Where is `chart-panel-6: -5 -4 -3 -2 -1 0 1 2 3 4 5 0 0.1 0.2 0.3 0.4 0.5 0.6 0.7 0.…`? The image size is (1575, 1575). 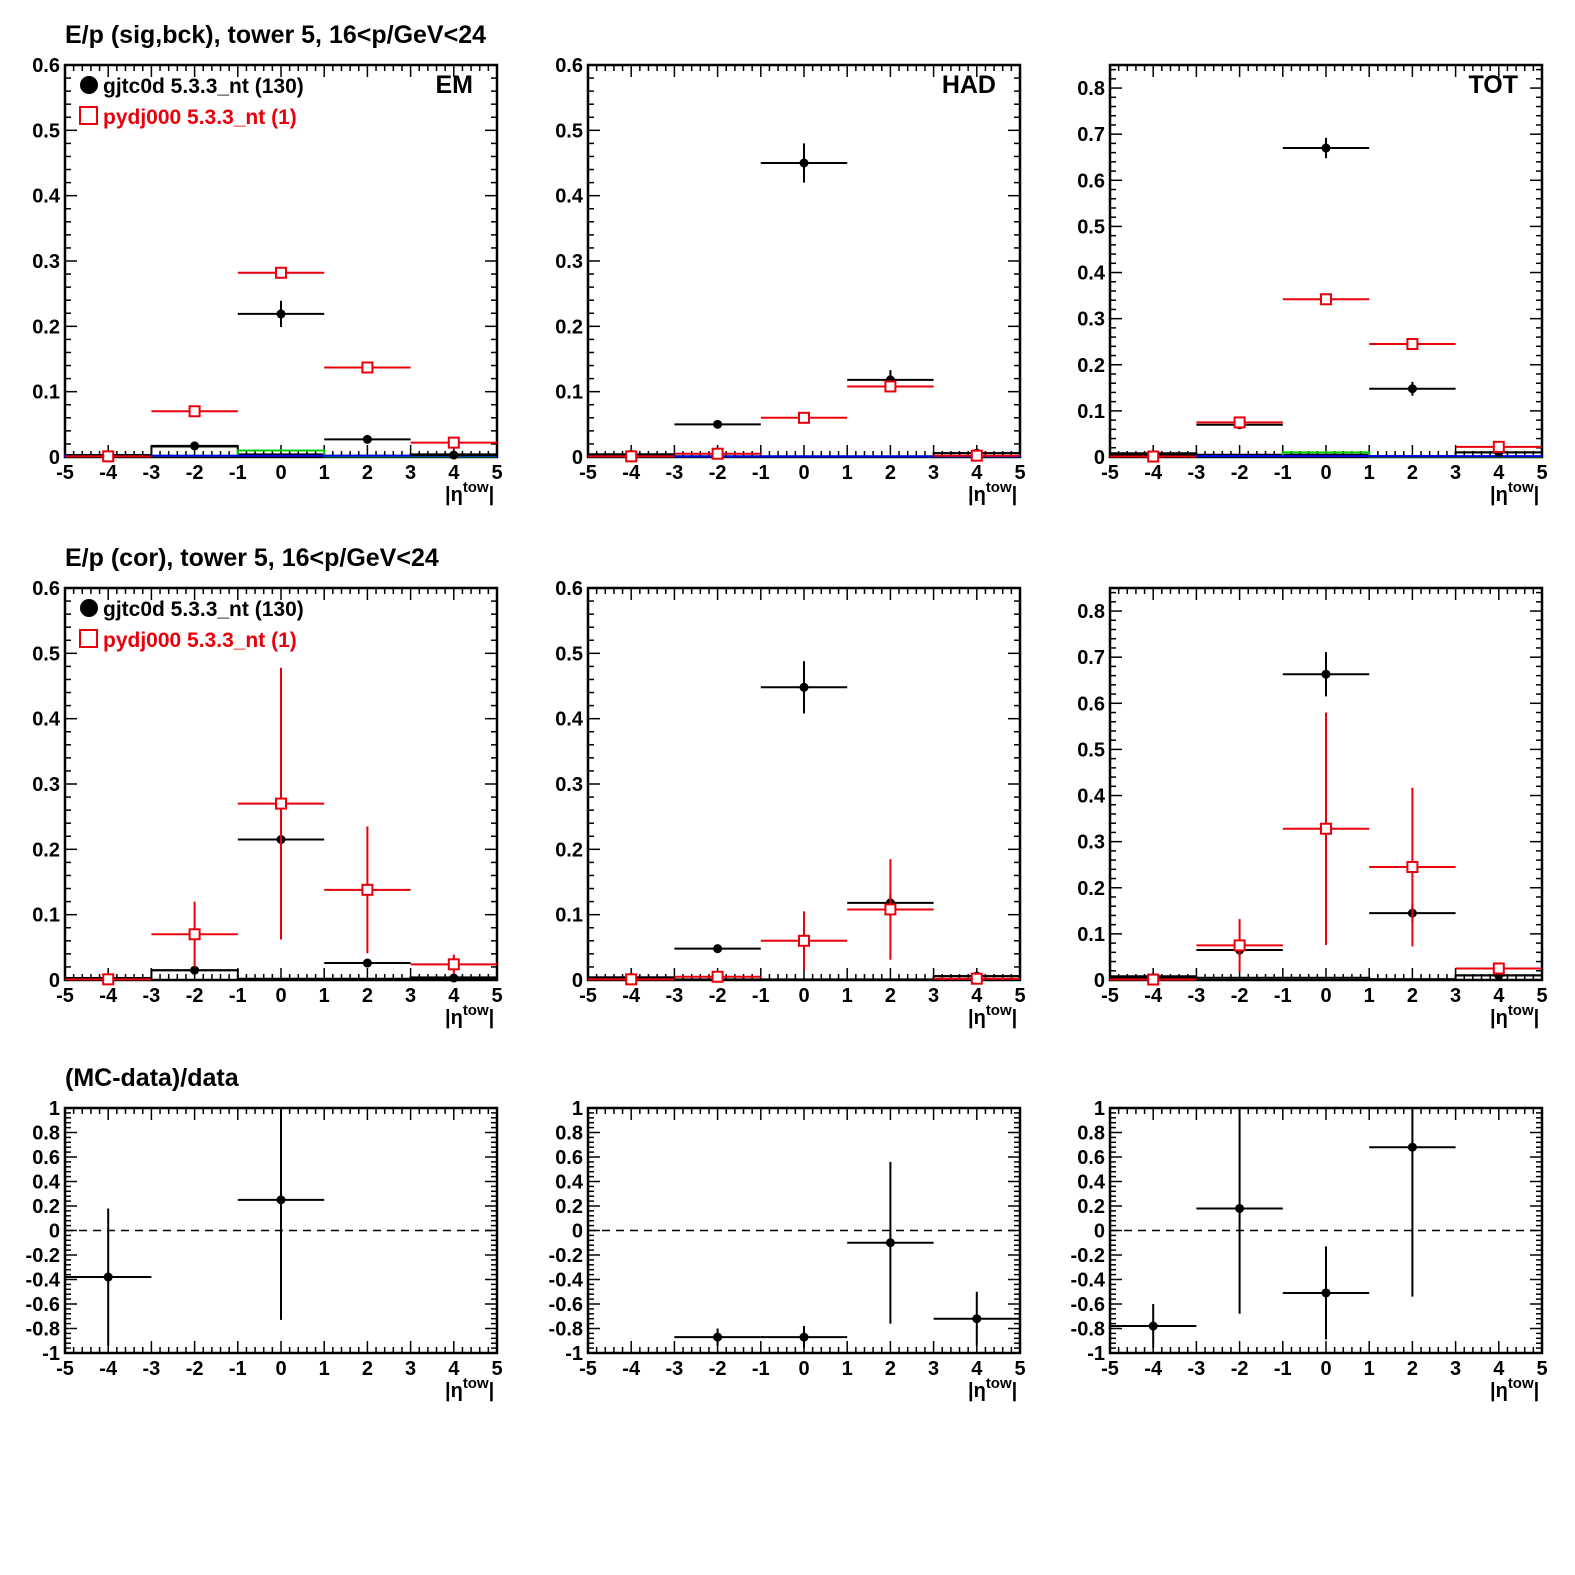
chart-panel-6: -5 -4 -3 -2 -1 0 1 2 3 4 5 0 0.1 0.2 0.3 0.4 0.5 0.6 0.7 0.… is located at coordinates (1312, 807).